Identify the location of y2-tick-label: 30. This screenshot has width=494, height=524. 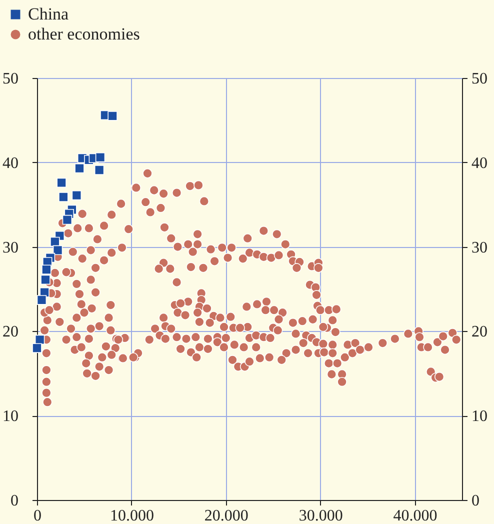
(480, 247).